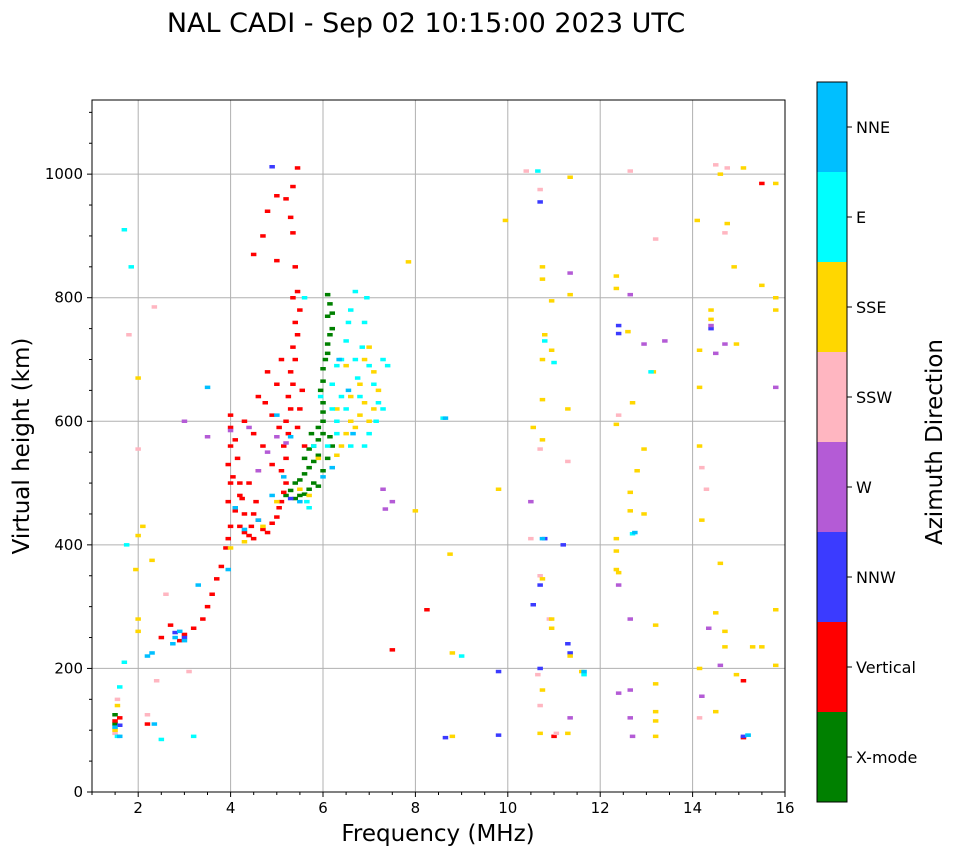 The width and height of the screenshot is (958, 857). I want to click on y-tick-label: 600, so click(68, 421).